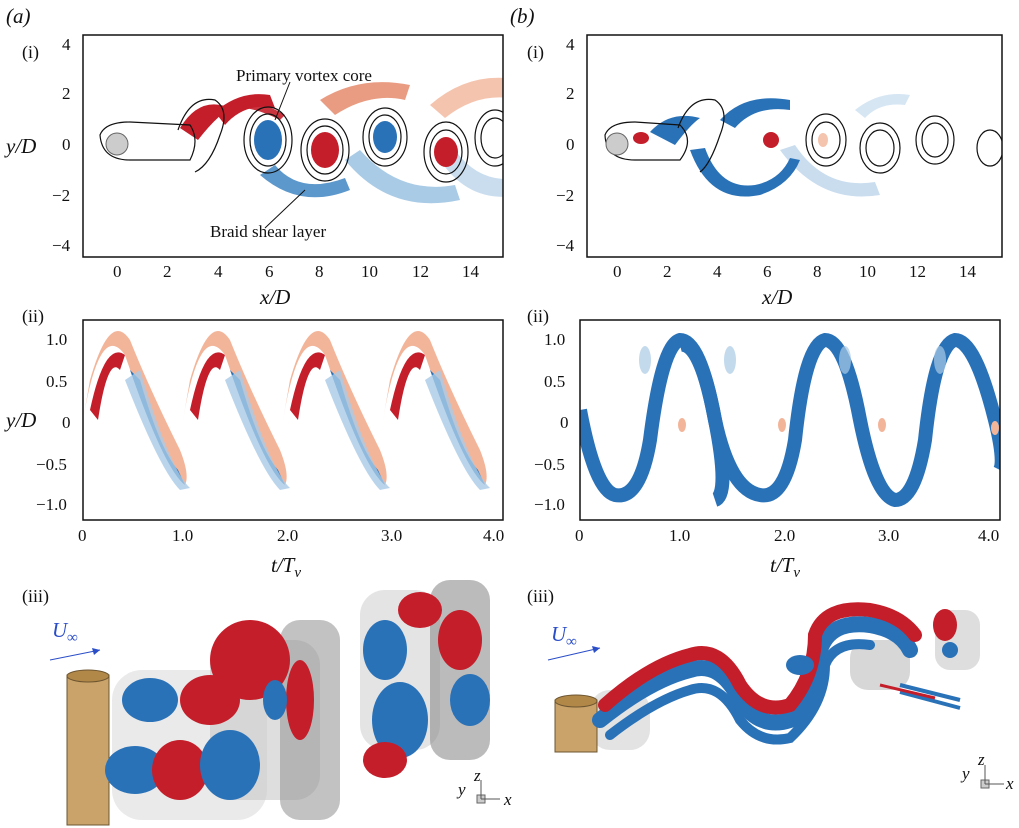 The image size is (1019, 828). I want to click on axis-triad-z-b: z, so click(981, 759).